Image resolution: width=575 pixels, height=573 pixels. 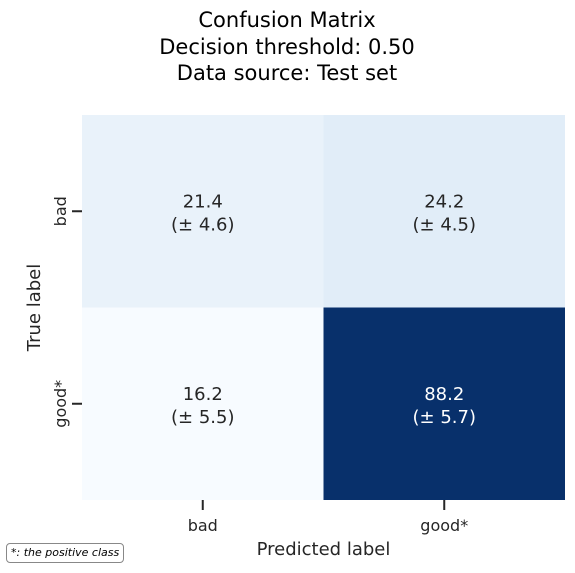 I want to click on chart-title-line: Decision threshold: 0.50, so click(x=287, y=47).